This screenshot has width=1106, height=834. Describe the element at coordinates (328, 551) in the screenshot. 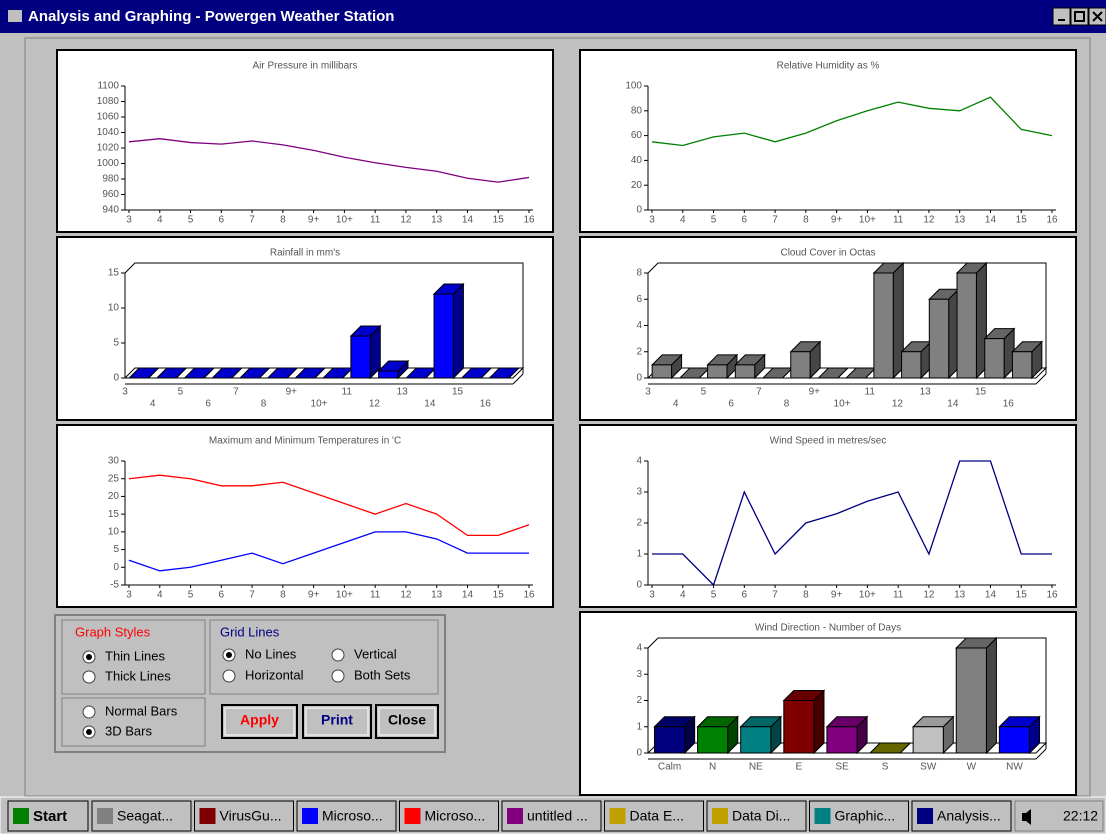

I see `line-series` at that location.